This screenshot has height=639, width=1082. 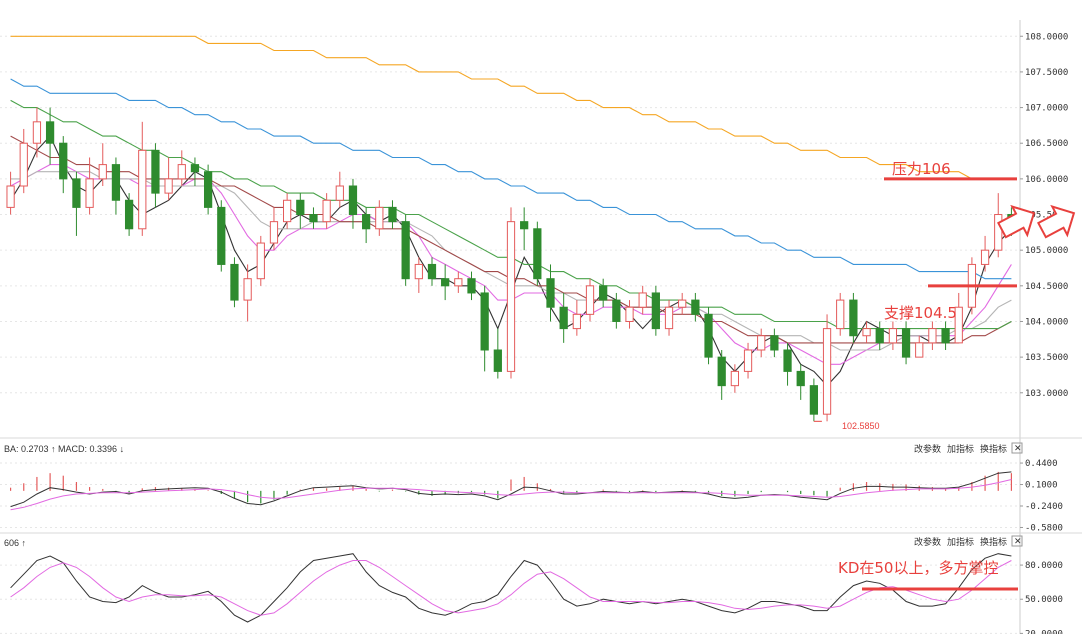 I want to click on macd-tick-label: -0.5800, so click(x=1044, y=528).